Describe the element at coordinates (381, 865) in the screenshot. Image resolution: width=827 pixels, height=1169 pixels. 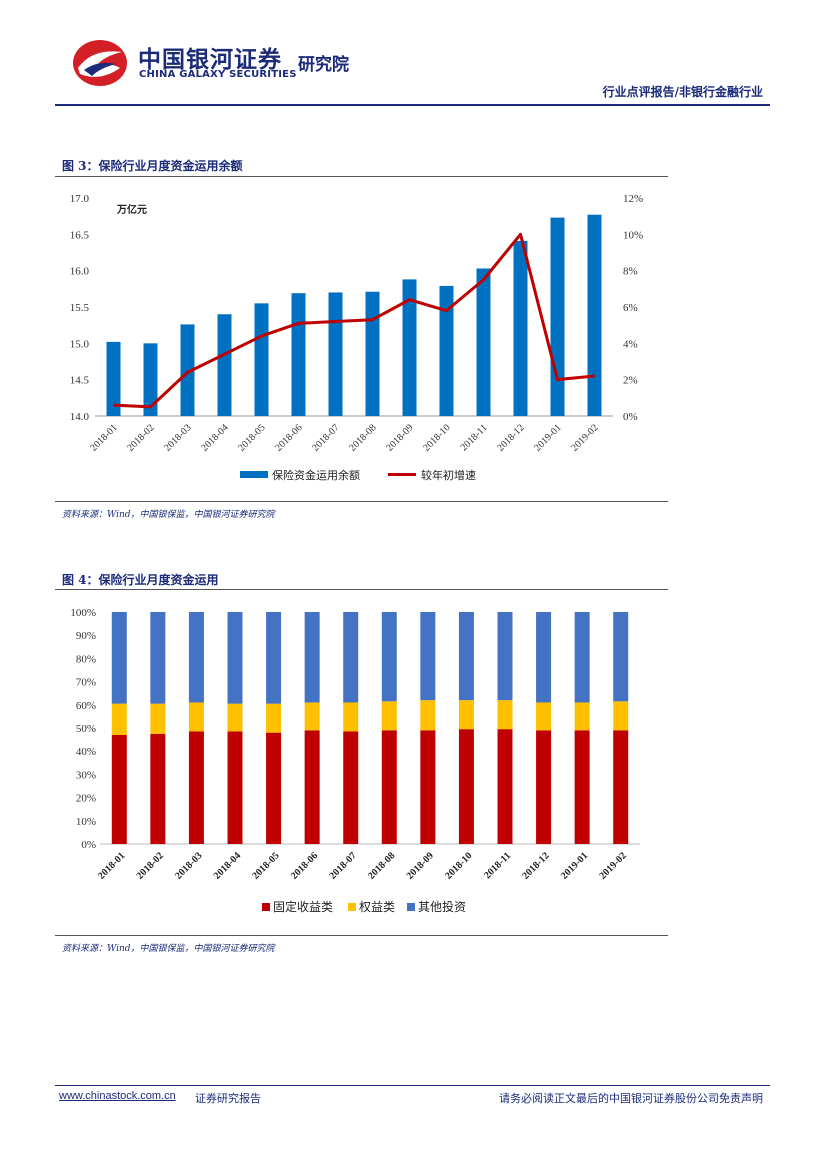
I see `chart2-x-tick: 2018-08` at that location.